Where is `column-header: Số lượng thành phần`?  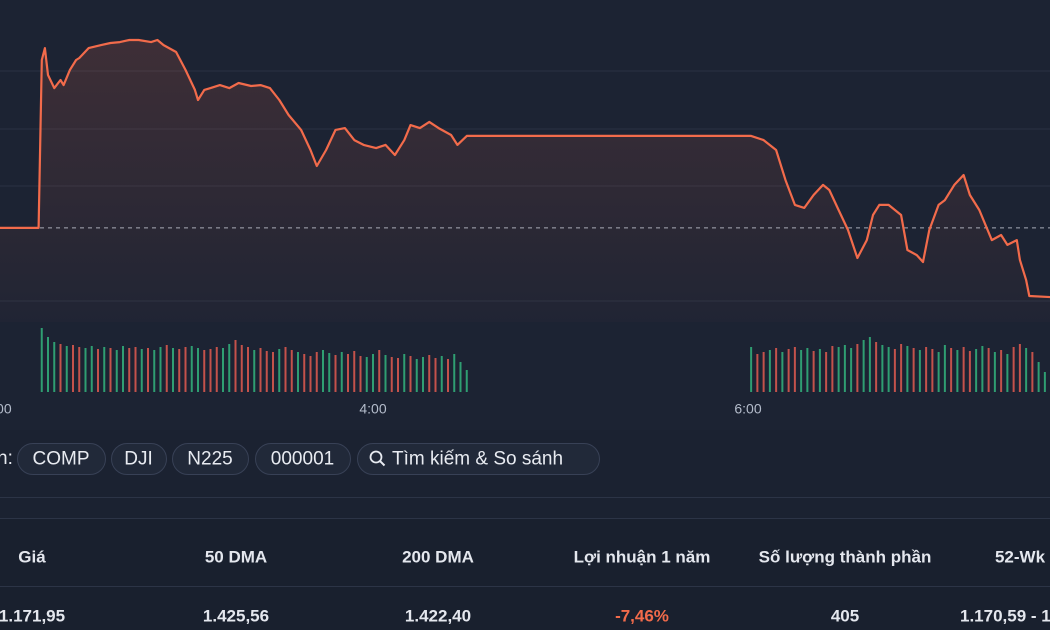 column-header: Số lượng thành phần is located at coordinates (845, 556).